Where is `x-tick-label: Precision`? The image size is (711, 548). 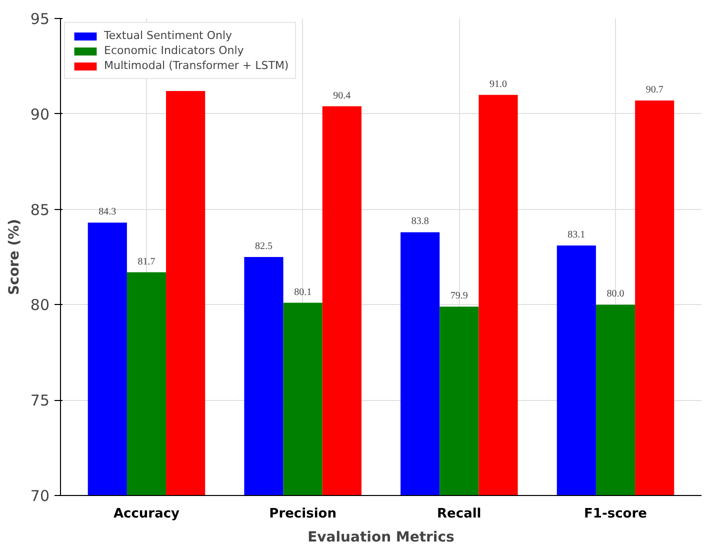 x-tick-label: Precision is located at coordinates (302, 514).